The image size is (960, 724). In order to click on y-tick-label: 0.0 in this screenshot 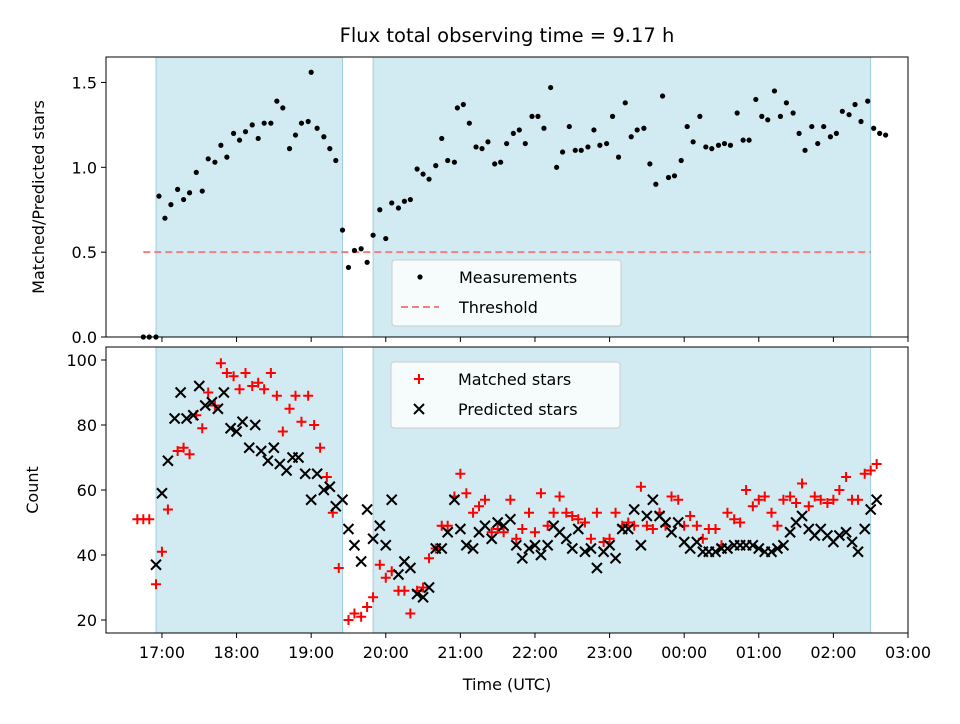, I will do `click(84, 337)`.